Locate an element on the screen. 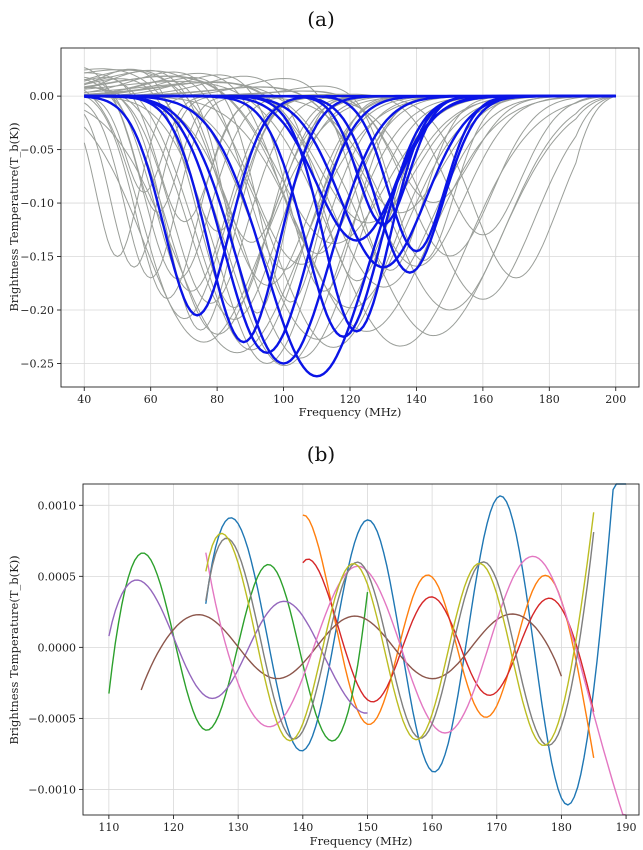  b-x-tick-label: 150 is located at coordinates (367, 827).